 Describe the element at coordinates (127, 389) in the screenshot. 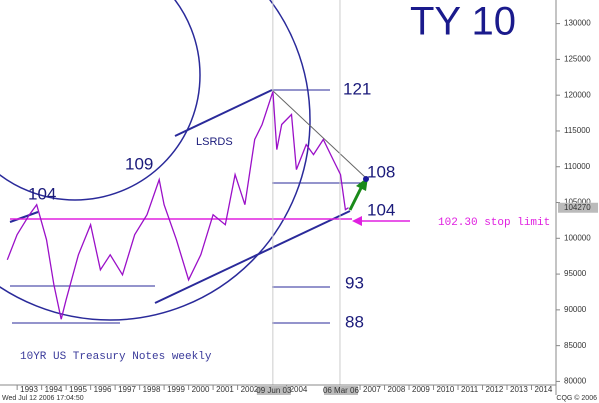

I see `x-tick-label: 1997` at that location.